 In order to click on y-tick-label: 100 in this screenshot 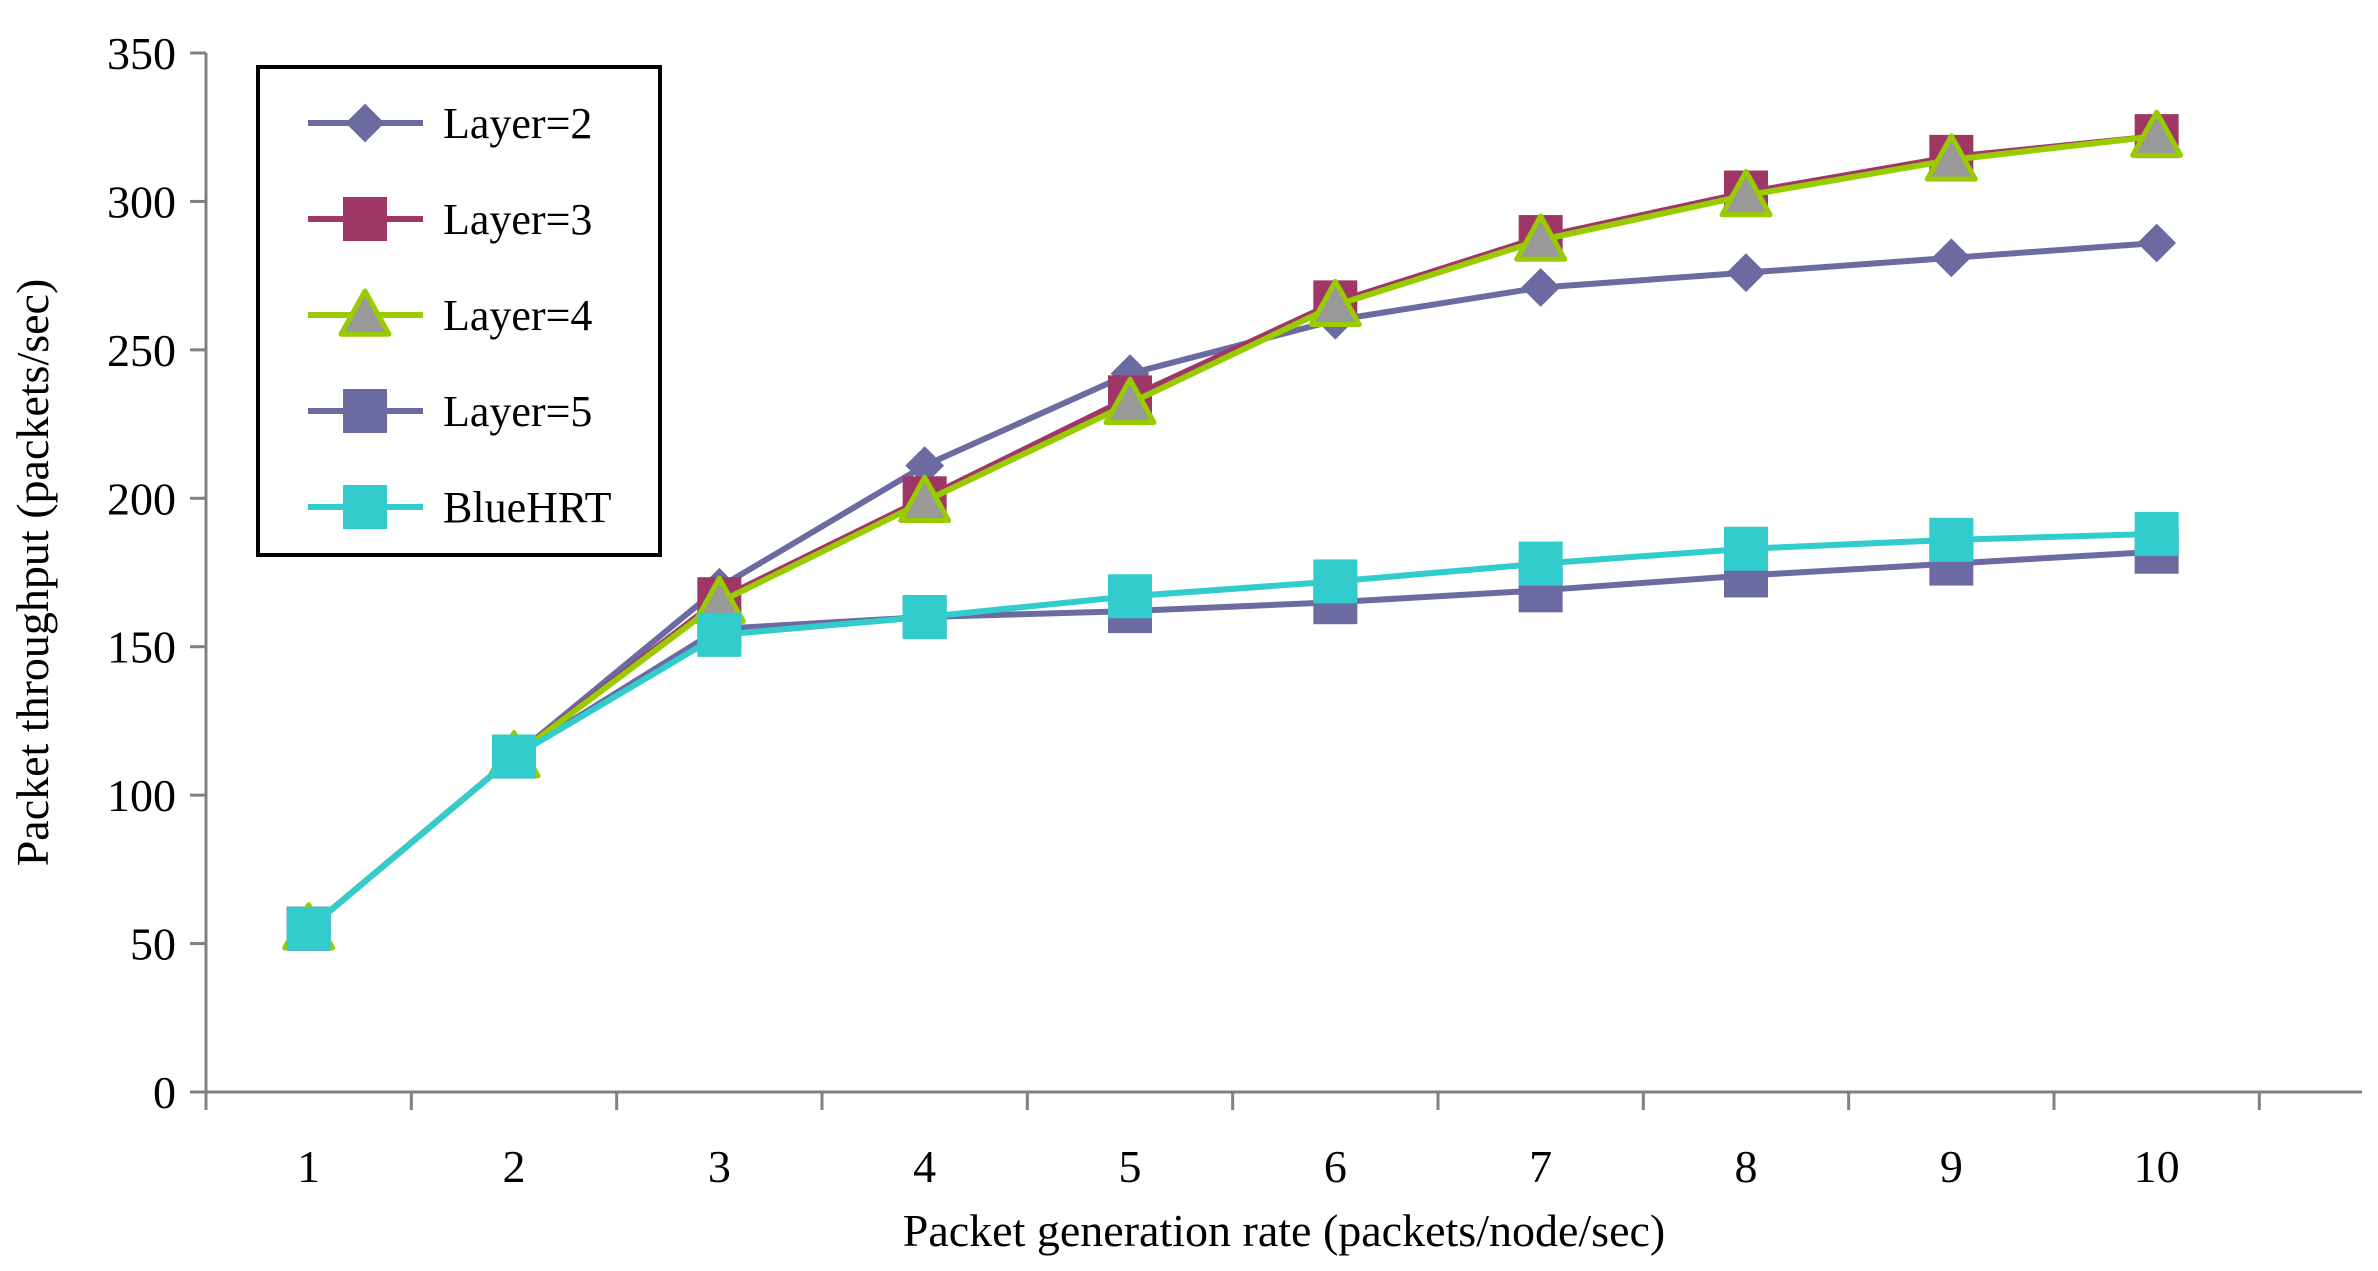, I will do `click(141, 795)`.